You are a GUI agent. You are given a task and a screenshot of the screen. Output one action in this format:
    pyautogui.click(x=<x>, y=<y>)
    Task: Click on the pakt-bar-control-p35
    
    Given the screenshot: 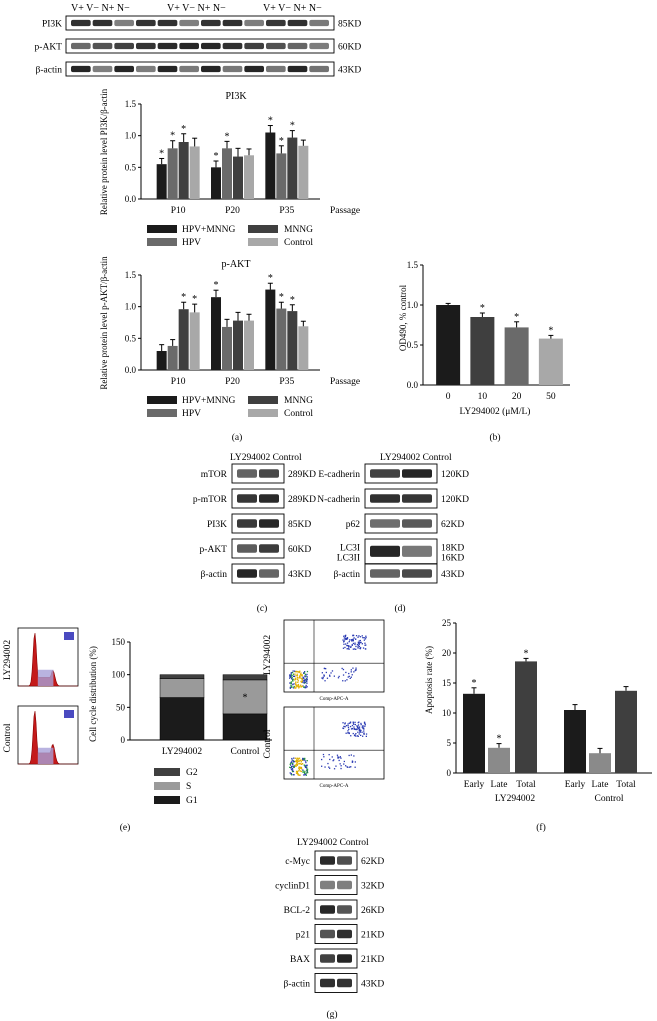 What is the action you would take?
    pyautogui.click(x=303, y=348)
    